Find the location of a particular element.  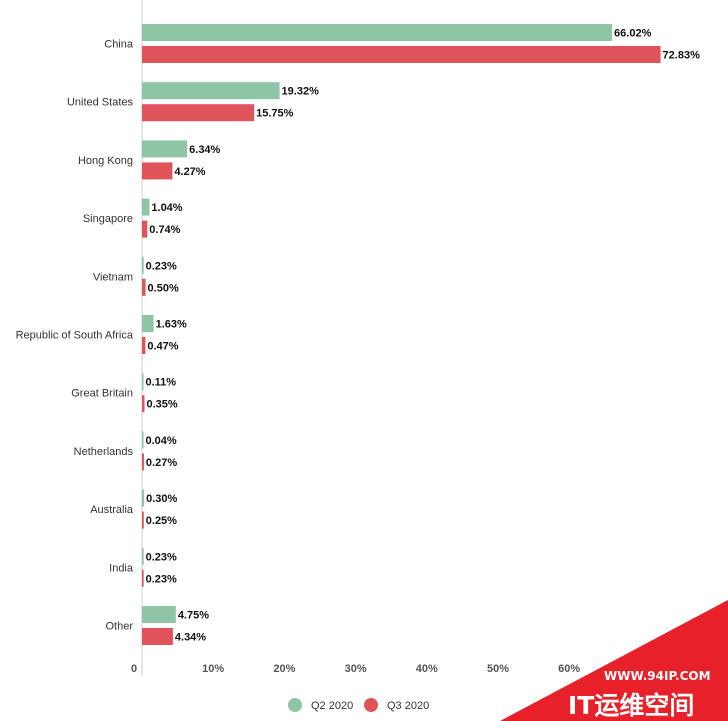

category-label: India is located at coordinates (121, 568).